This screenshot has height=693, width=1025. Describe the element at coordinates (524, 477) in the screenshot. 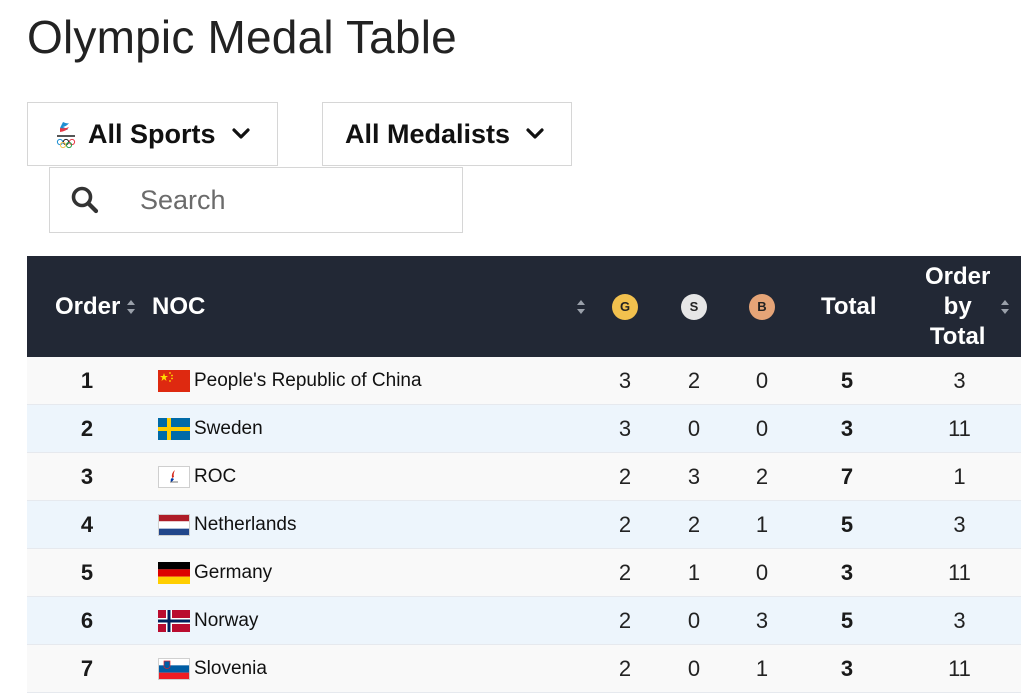

I see `table-row: 3 ROC 2 3 2 7 1` at that location.